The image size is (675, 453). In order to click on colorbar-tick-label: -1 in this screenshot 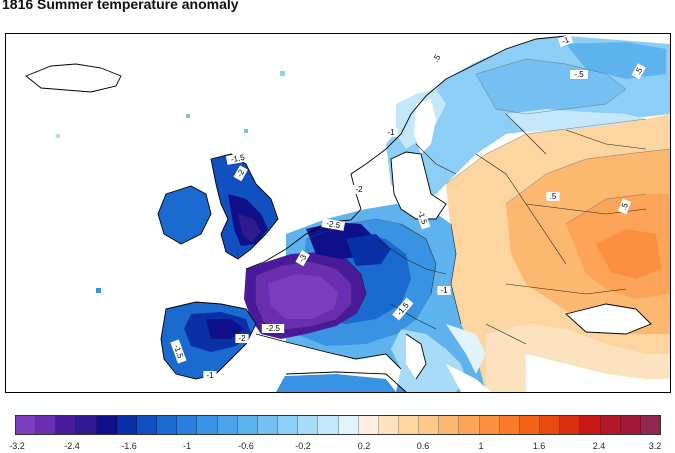, I will do `click(187, 446)`.